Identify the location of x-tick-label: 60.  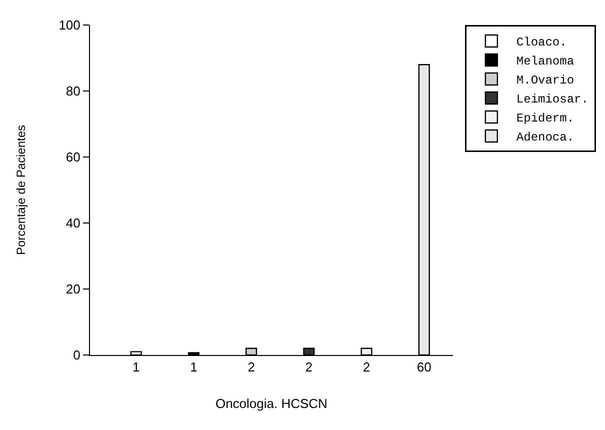
(424, 367).